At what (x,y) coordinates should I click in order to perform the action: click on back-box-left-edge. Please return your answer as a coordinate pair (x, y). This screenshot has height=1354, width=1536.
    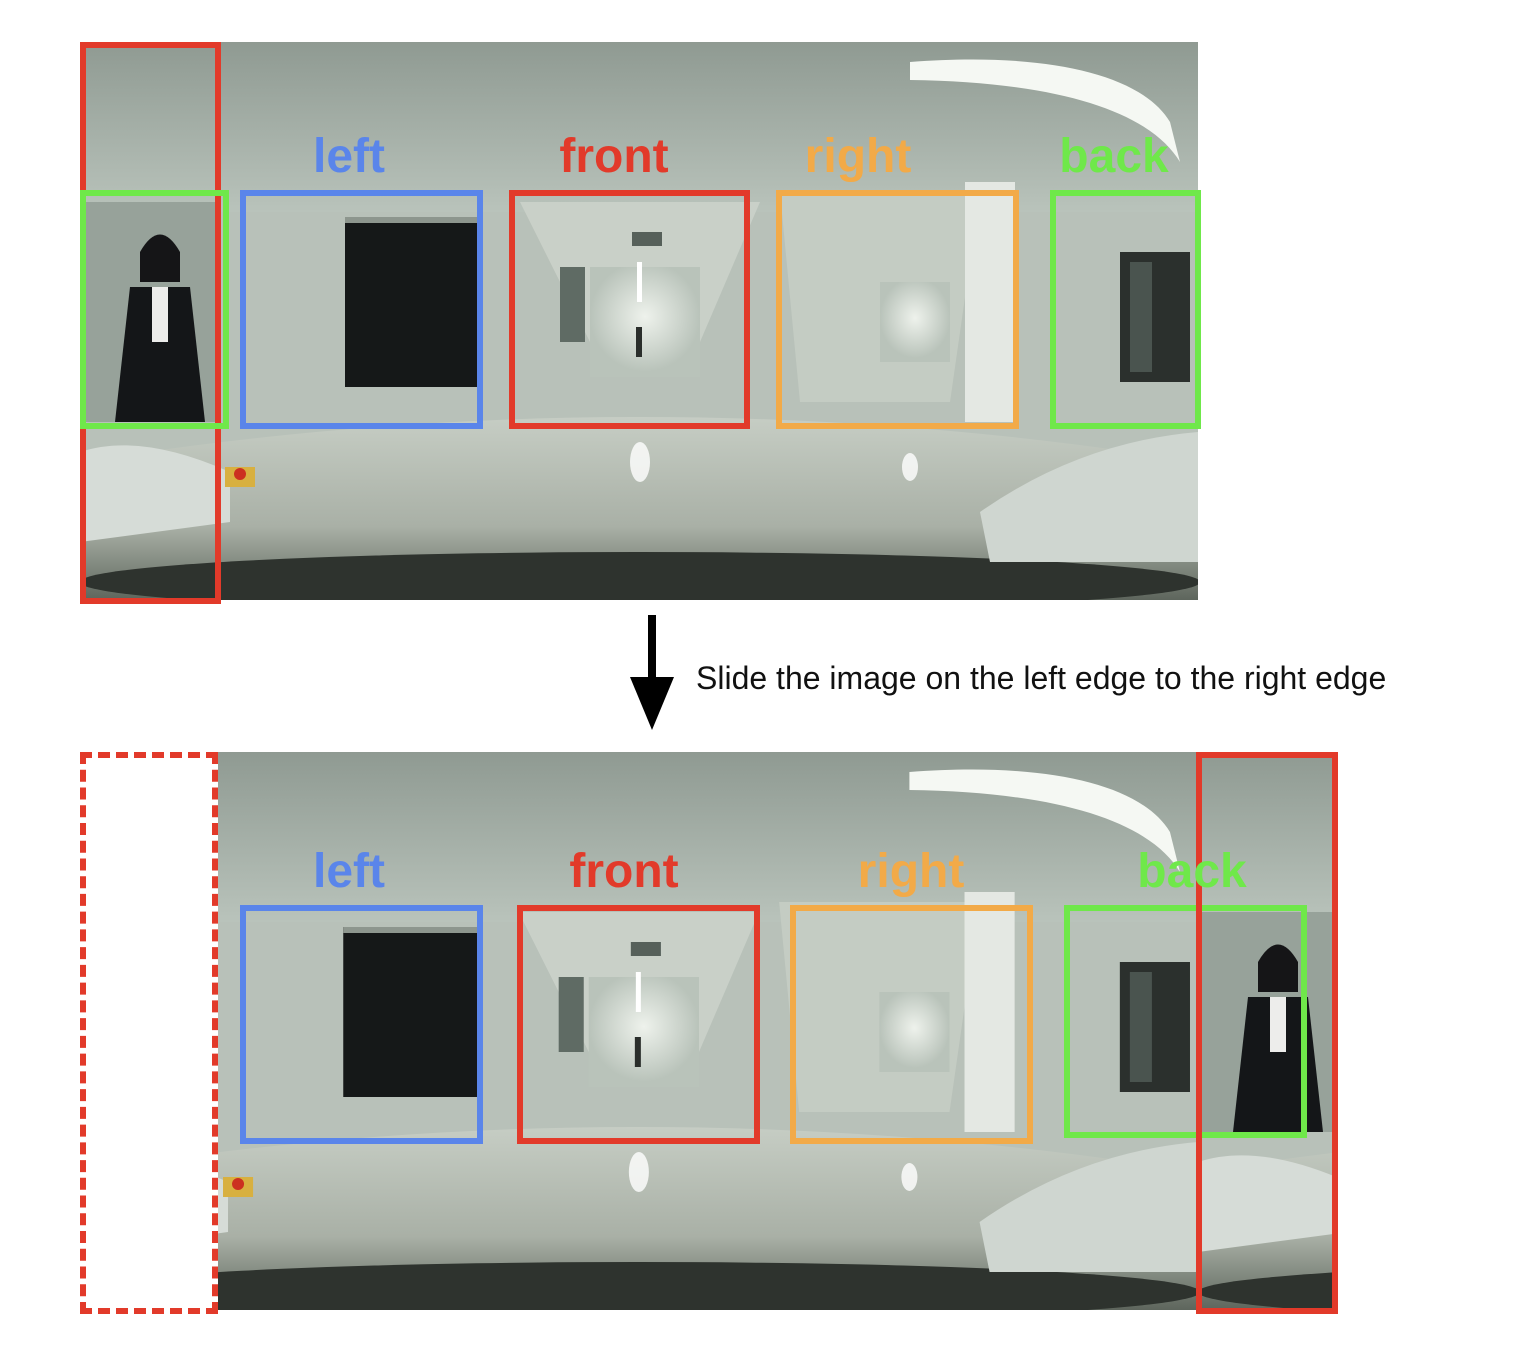
    Looking at the image, I should click on (154, 309).